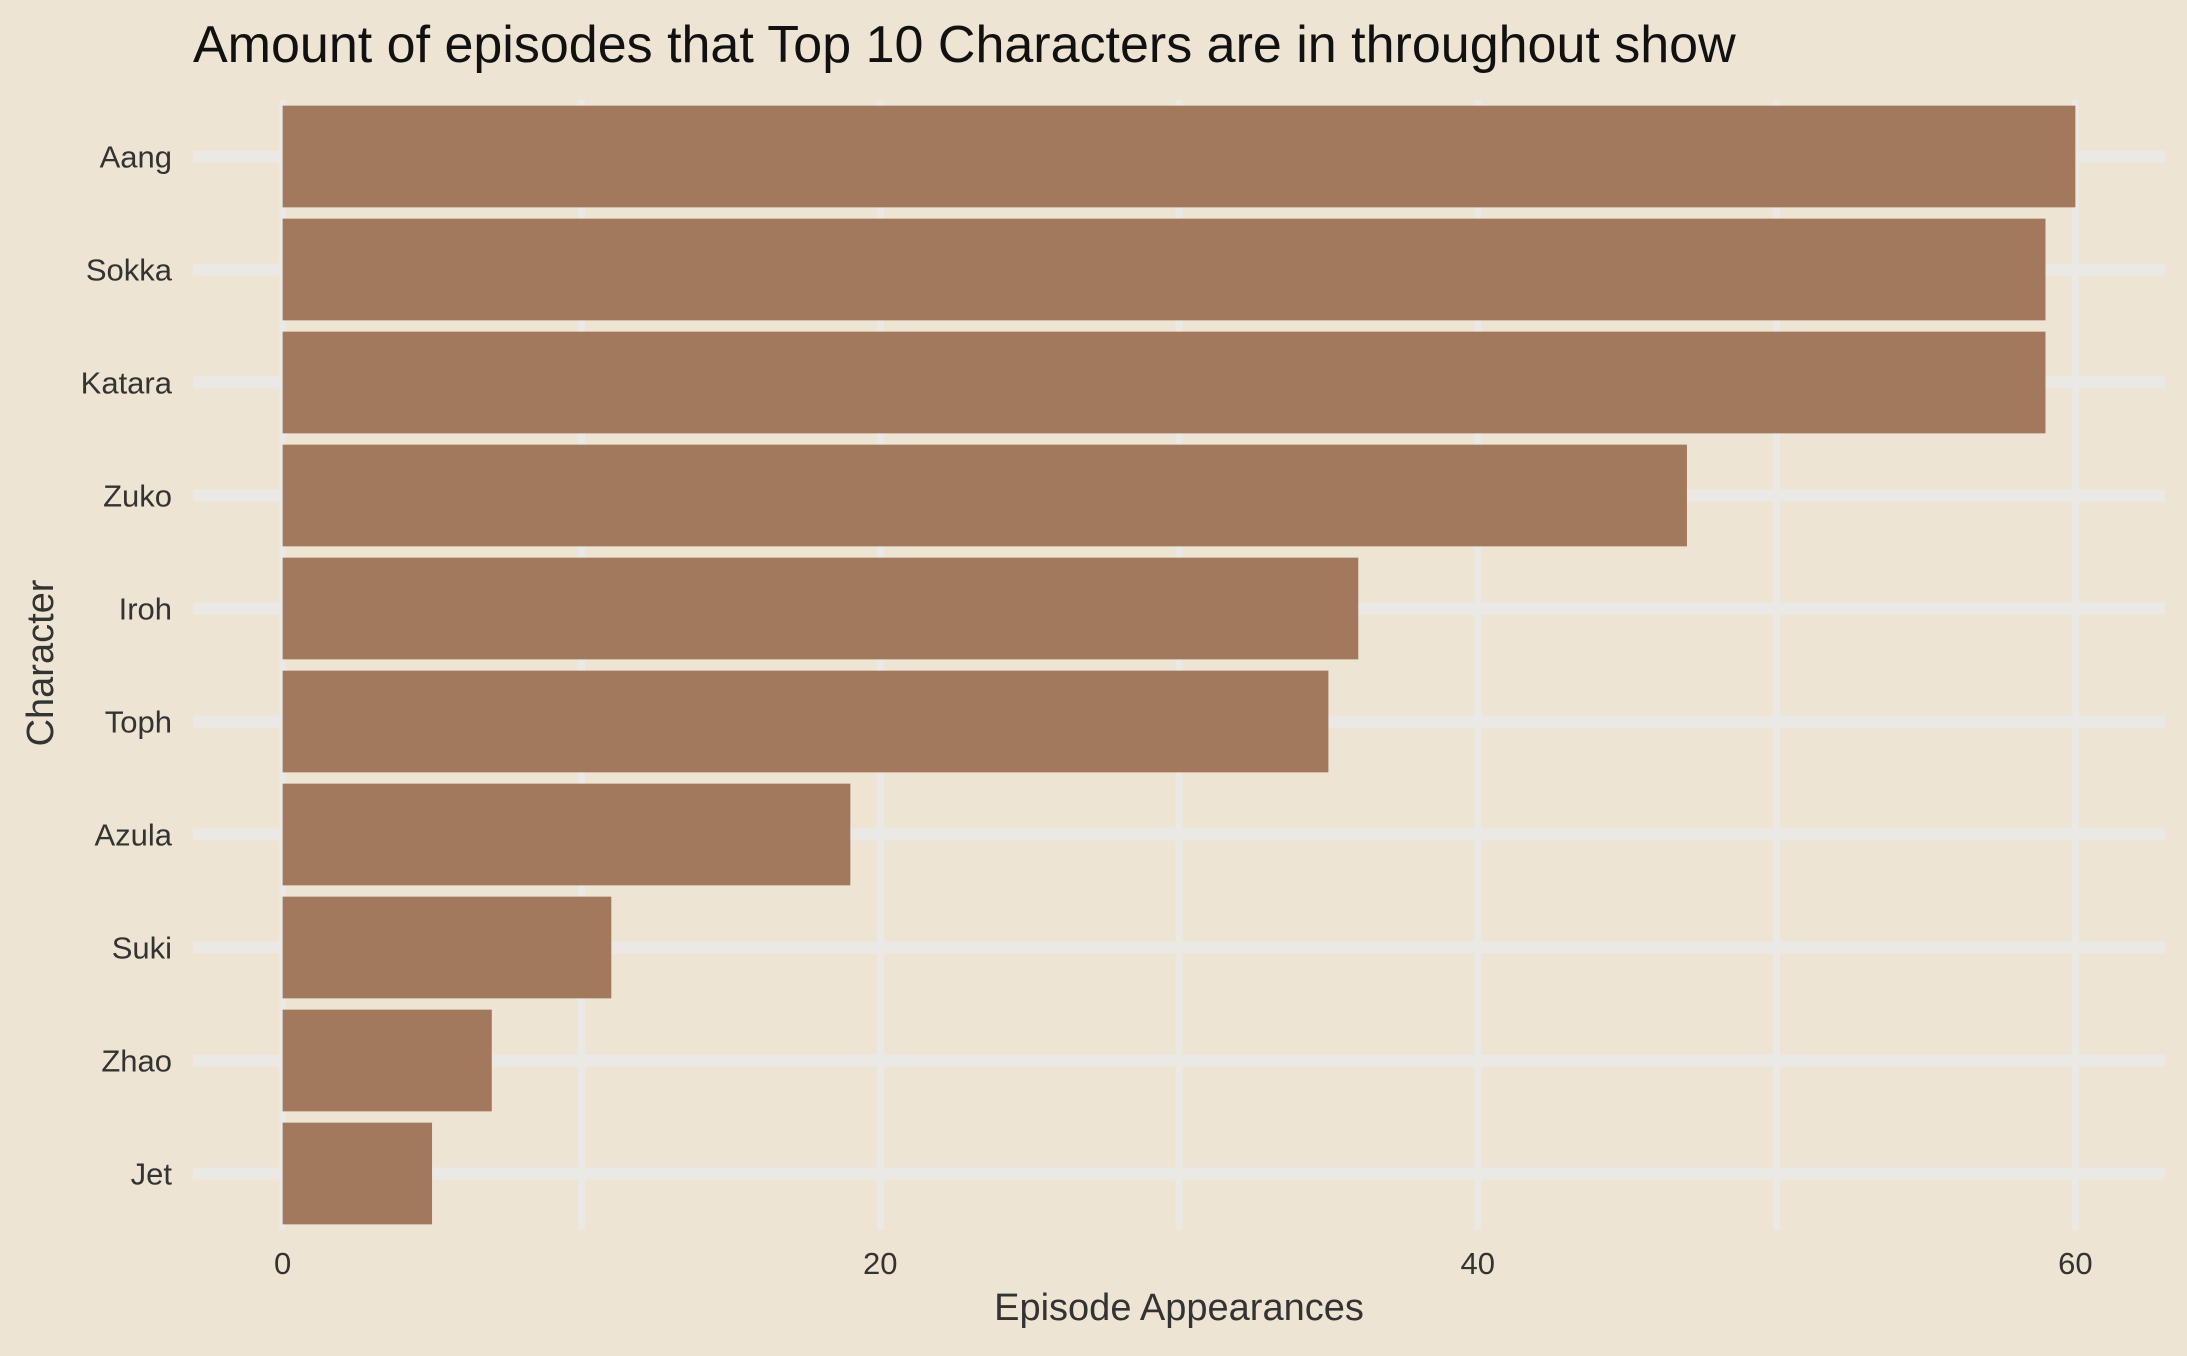 This screenshot has height=1356, width=2187. Describe the element at coordinates (136, 1061) in the screenshot. I see `y-tick-label: Zhao` at that location.